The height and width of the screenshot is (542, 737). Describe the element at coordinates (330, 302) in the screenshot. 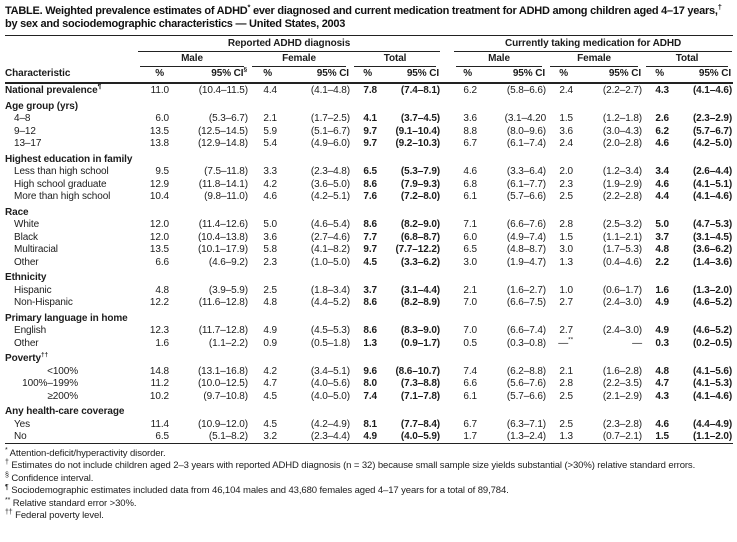

I see `cell-ci: (4.4–5.2)` at that location.